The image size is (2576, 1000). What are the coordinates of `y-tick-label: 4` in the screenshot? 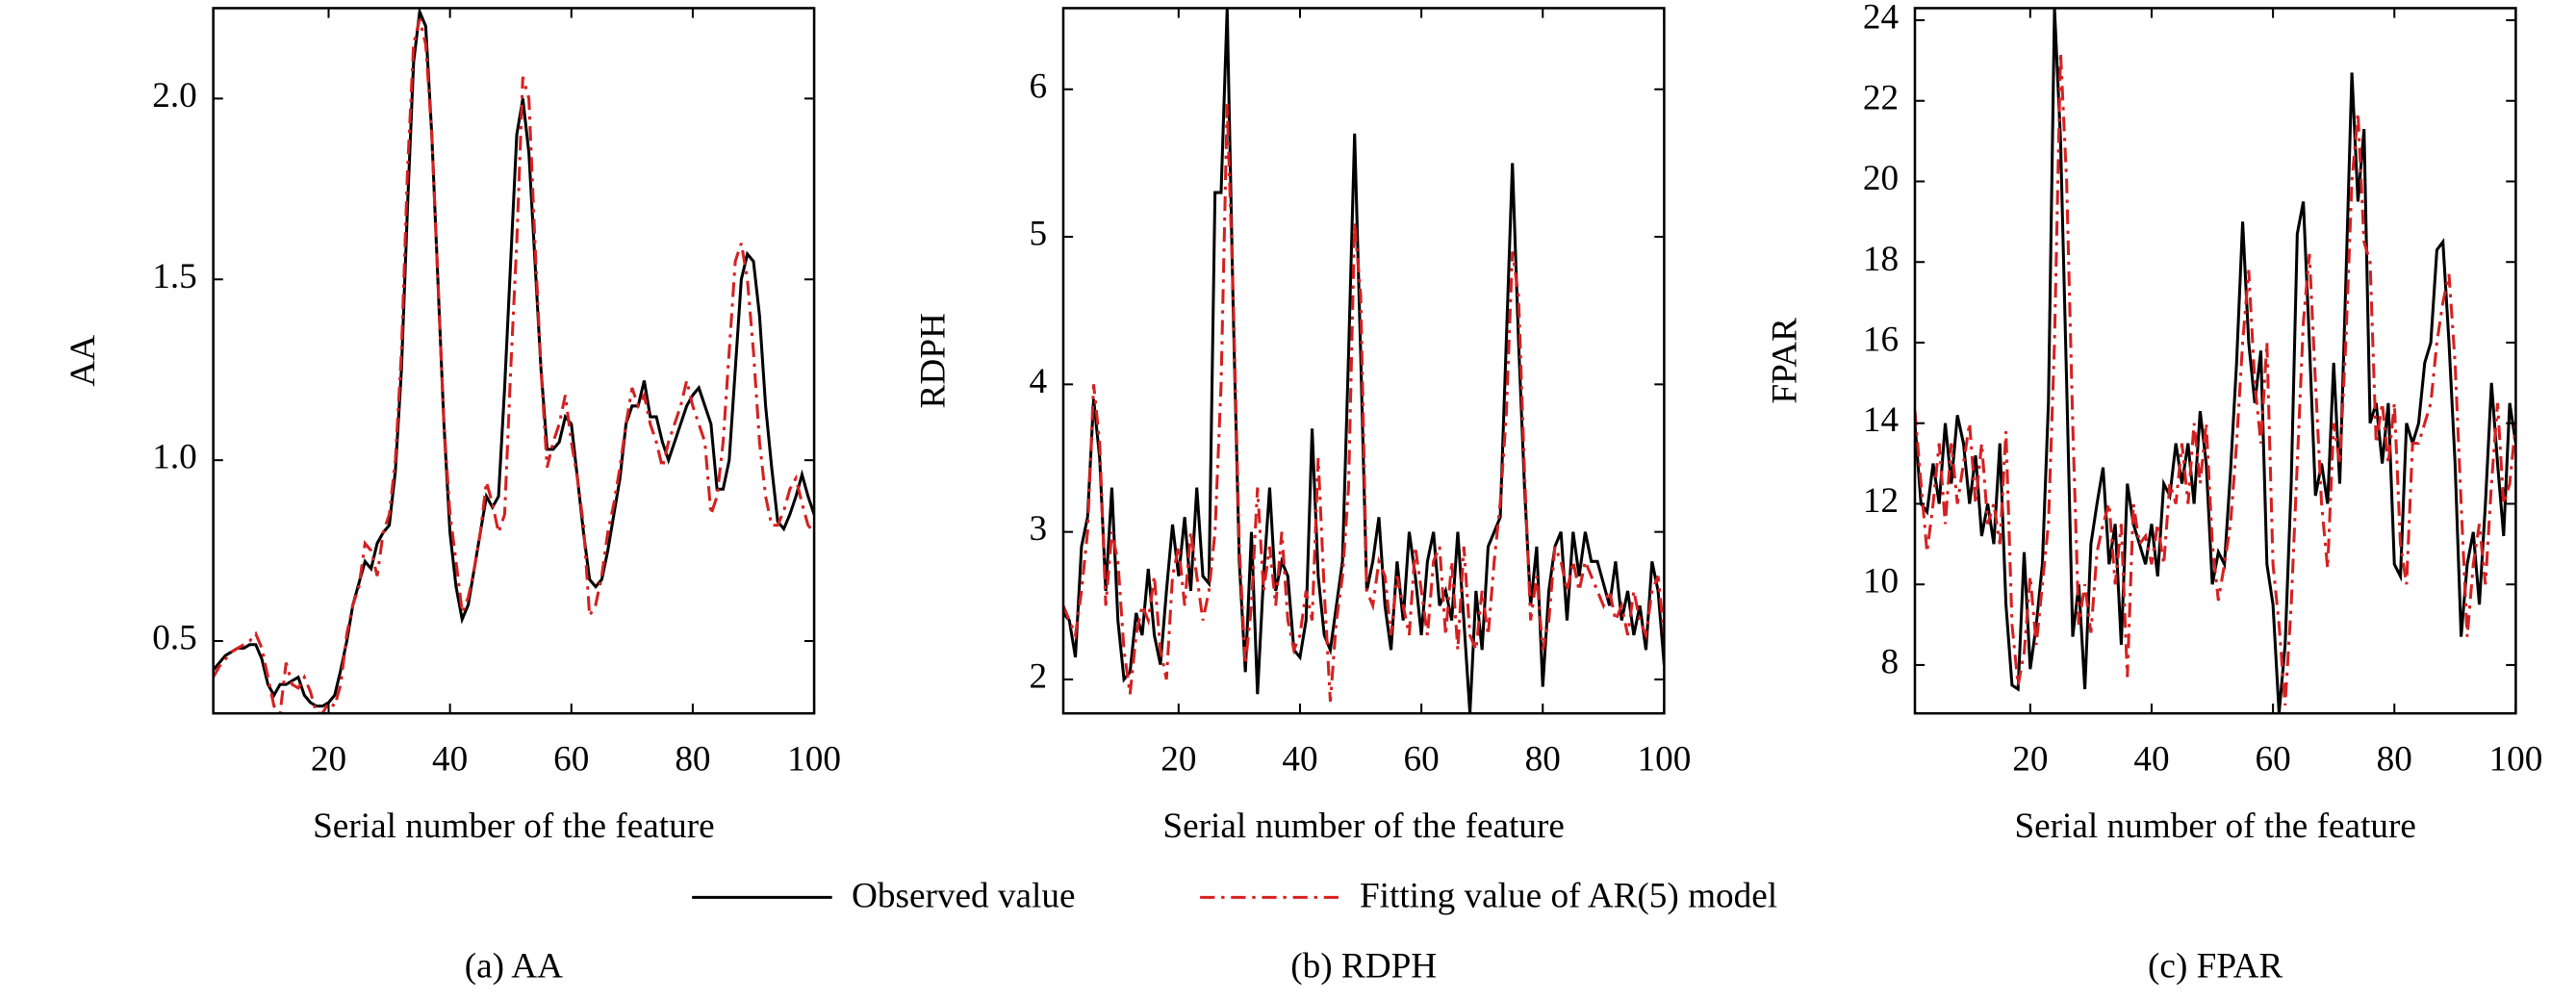 It's located at (1038, 381).